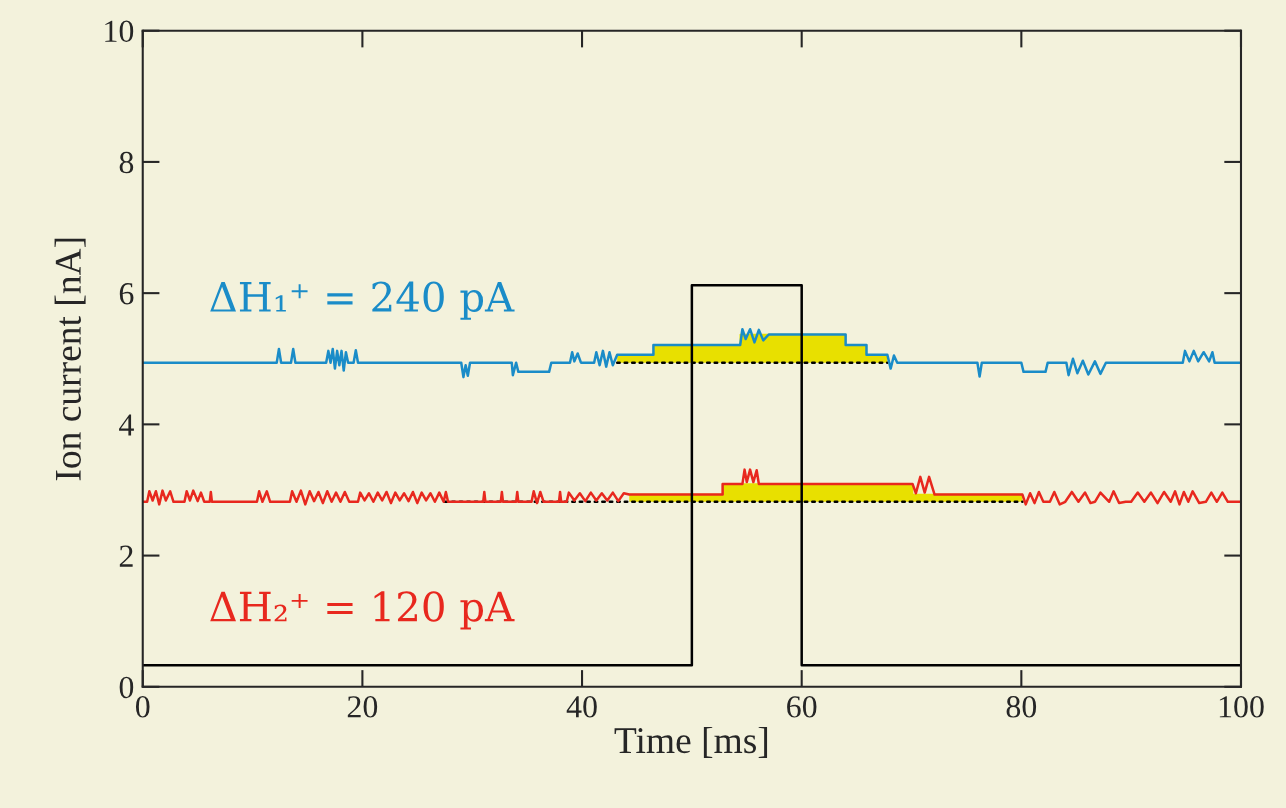  What do you see at coordinates (1241, 707) in the screenshot?
I see `x-tick-label: 100` at bounding box center [1241, 707].